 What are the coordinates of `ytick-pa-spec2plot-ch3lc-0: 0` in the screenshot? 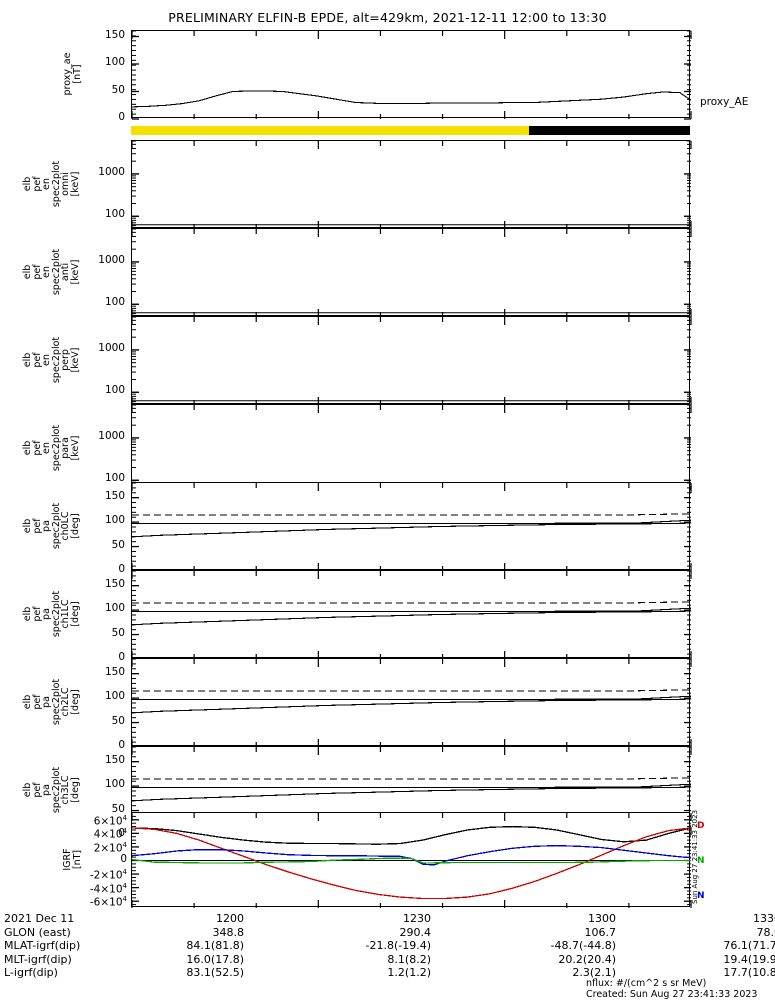 It's located at (121, 833).